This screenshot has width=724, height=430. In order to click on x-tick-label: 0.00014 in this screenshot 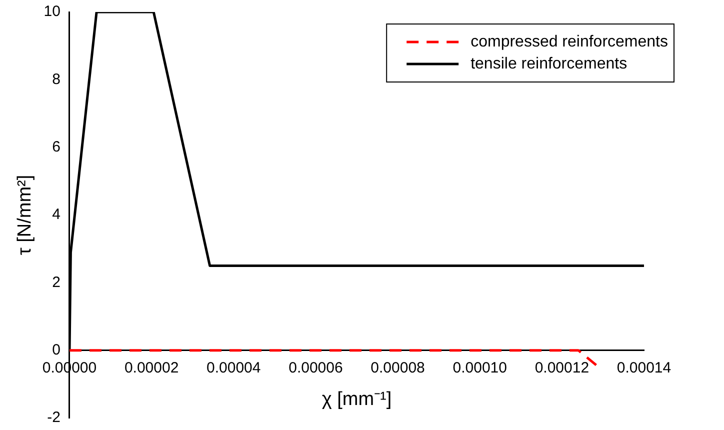, I will do `click(644, 367)`.